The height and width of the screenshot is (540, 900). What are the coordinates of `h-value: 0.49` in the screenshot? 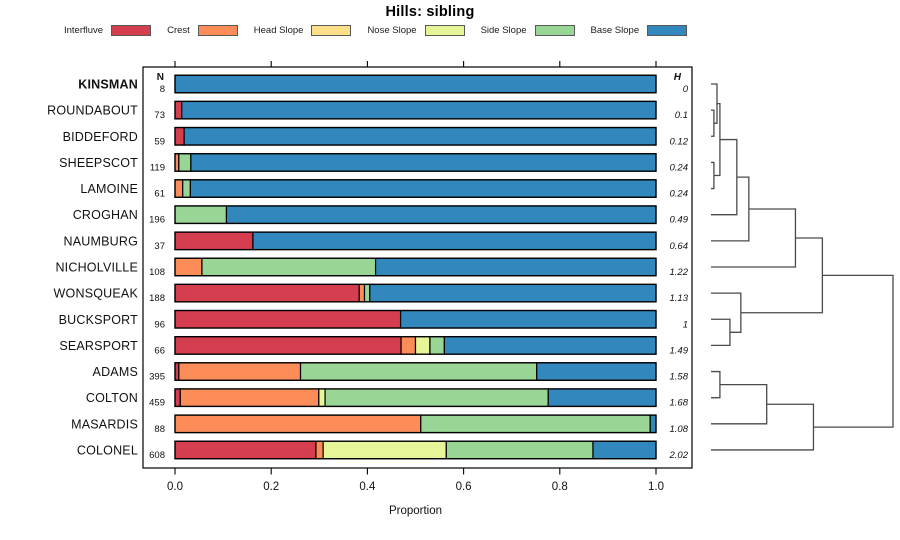 It's located at (679, 220).